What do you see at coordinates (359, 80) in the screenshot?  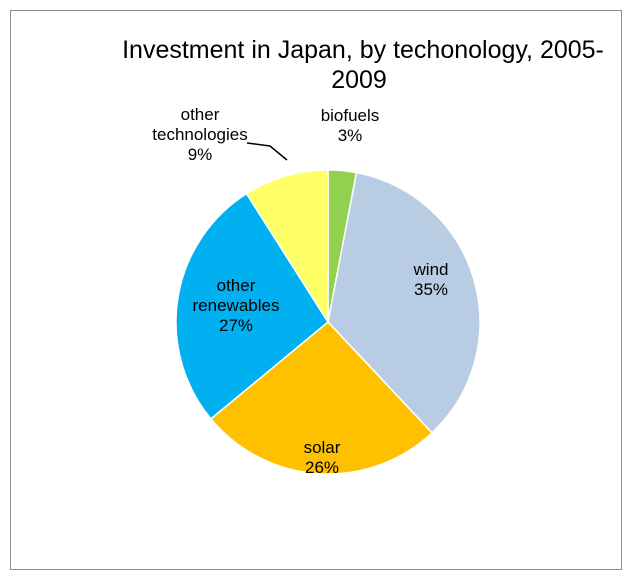 I see `chart-title-line-2: 2009` at bounding box center [359, 80].